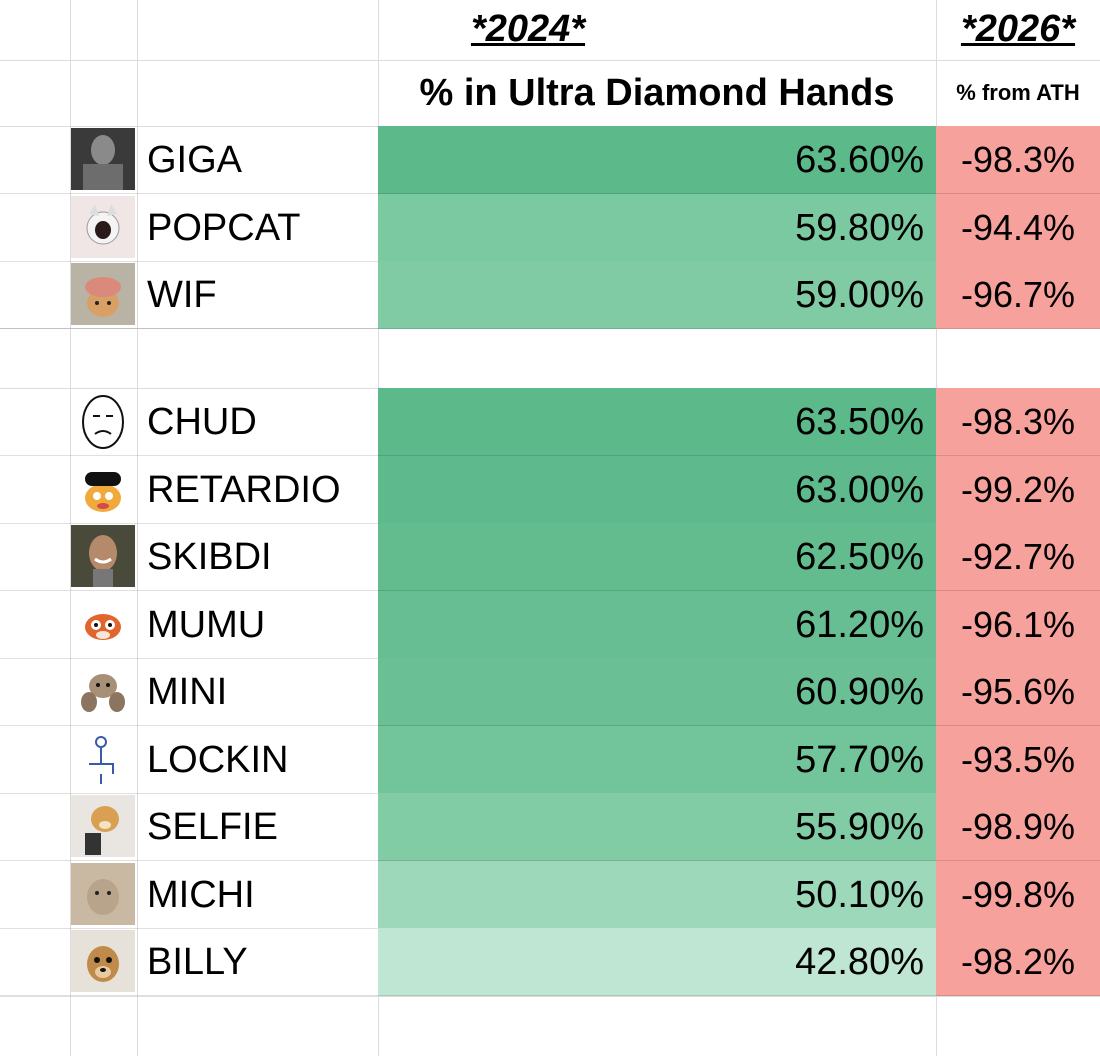  Describe the element at coordinates (103, 228) in the screenshot. I see `popcat-avatar-icon` at that location.